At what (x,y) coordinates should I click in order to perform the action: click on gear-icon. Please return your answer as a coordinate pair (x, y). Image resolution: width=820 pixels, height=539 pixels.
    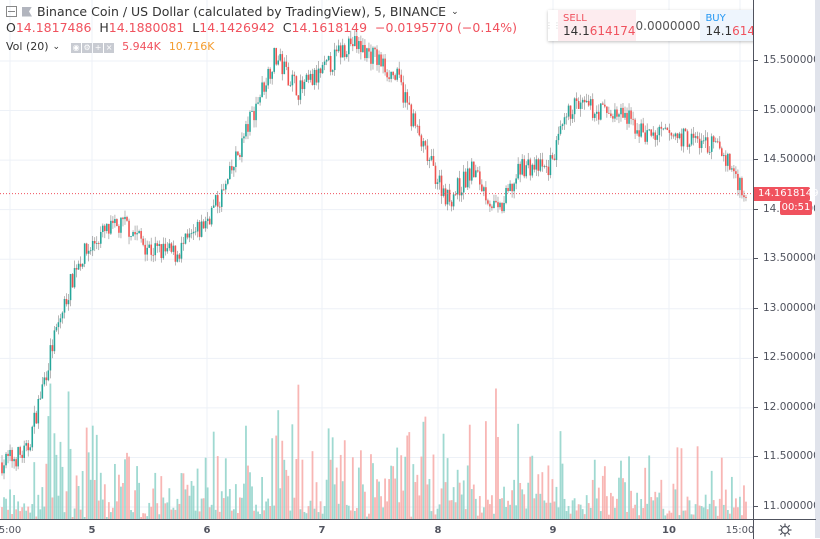
    Looking at the image, I should click on (785, 529).